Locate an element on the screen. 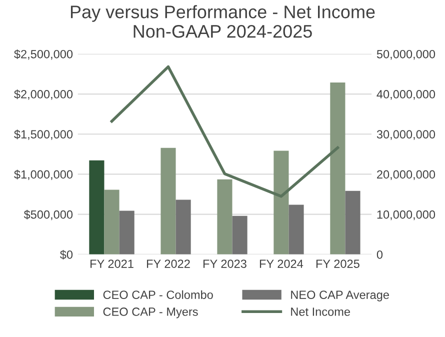  y2-tick-label: 20,000,000 is located at coordinates (406, 175).